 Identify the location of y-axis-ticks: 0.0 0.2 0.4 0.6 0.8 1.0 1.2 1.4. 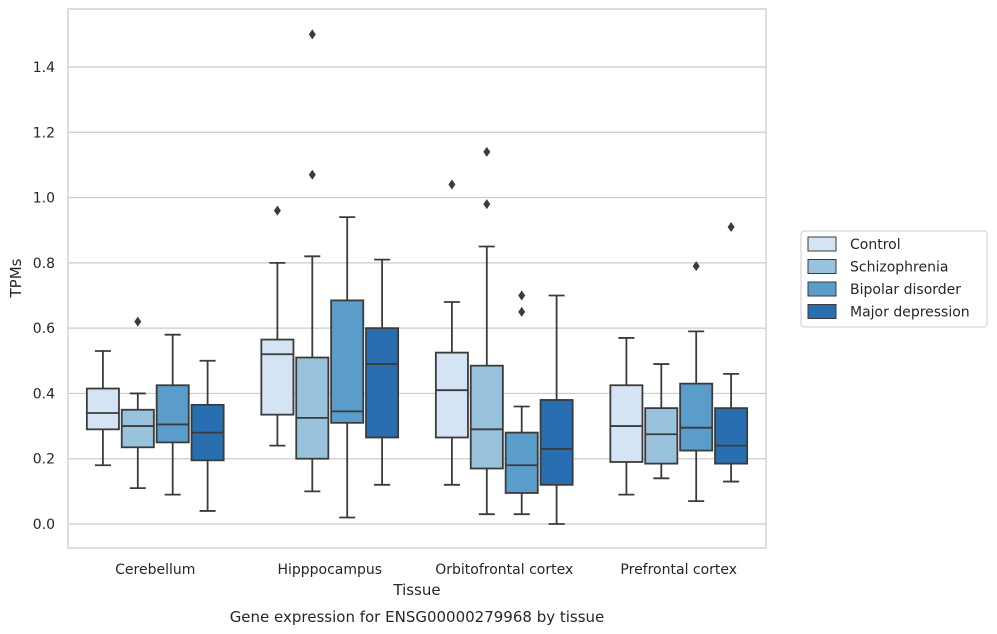
(44, 296).